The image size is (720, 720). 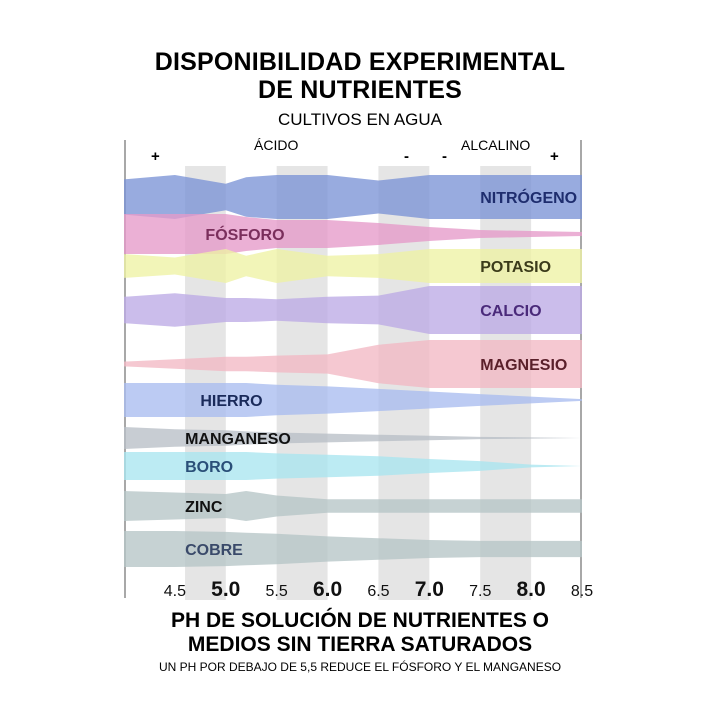 I want to click on x-tick-label: 8.0, so click(x=531, y=589).